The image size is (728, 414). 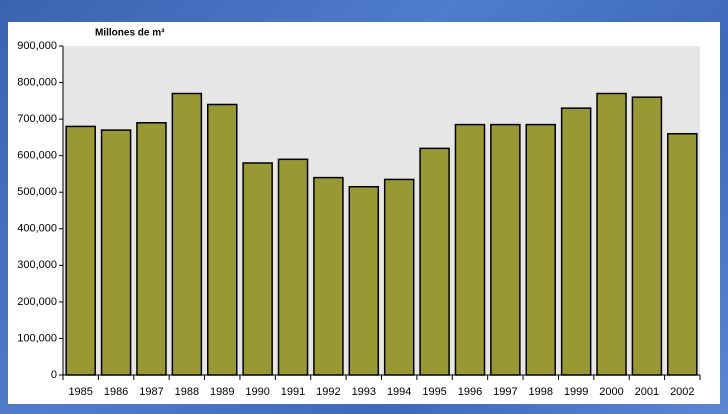 I want to click on y-tick-label: 600,000, so click(x=37, y=156).